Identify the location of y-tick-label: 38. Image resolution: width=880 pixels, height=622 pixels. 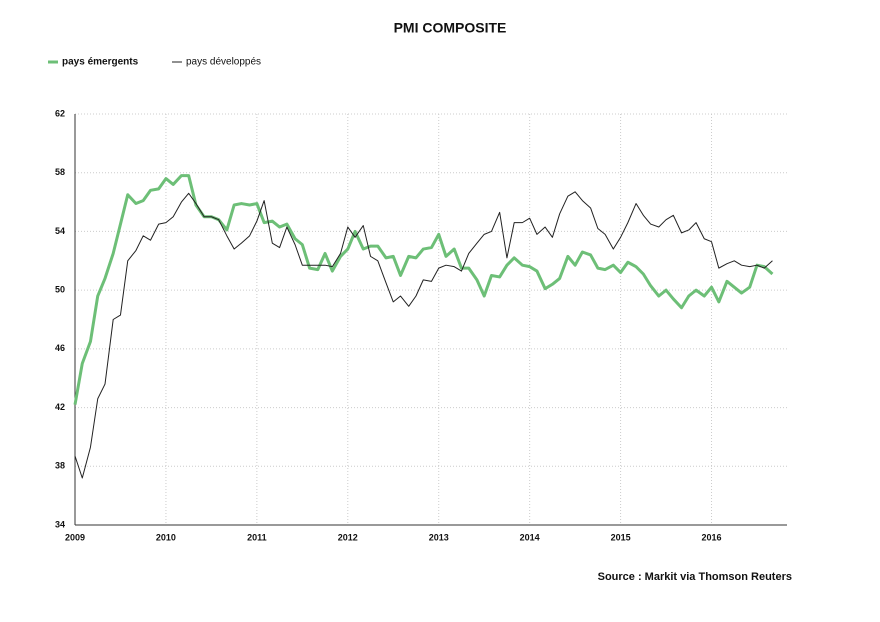
(60, 466).